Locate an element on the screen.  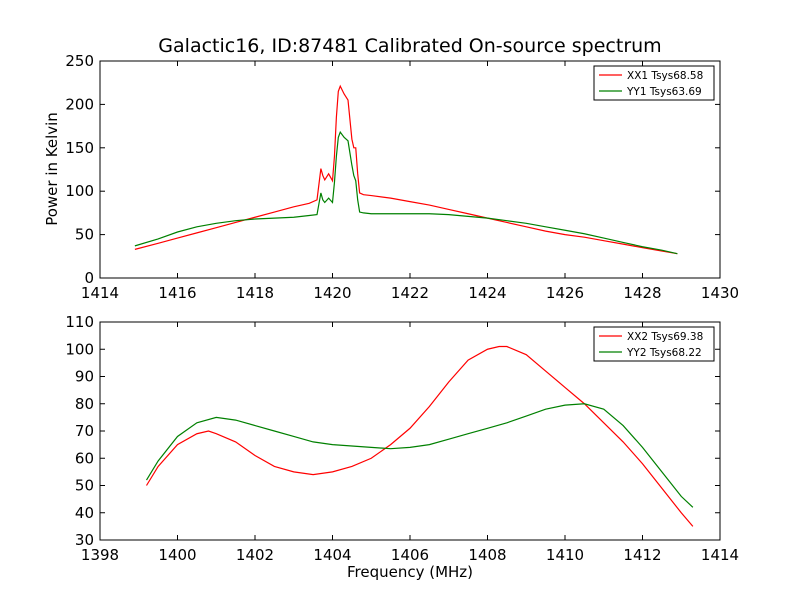
x-tick-label: 1420 is located at coordinates (332, 293).